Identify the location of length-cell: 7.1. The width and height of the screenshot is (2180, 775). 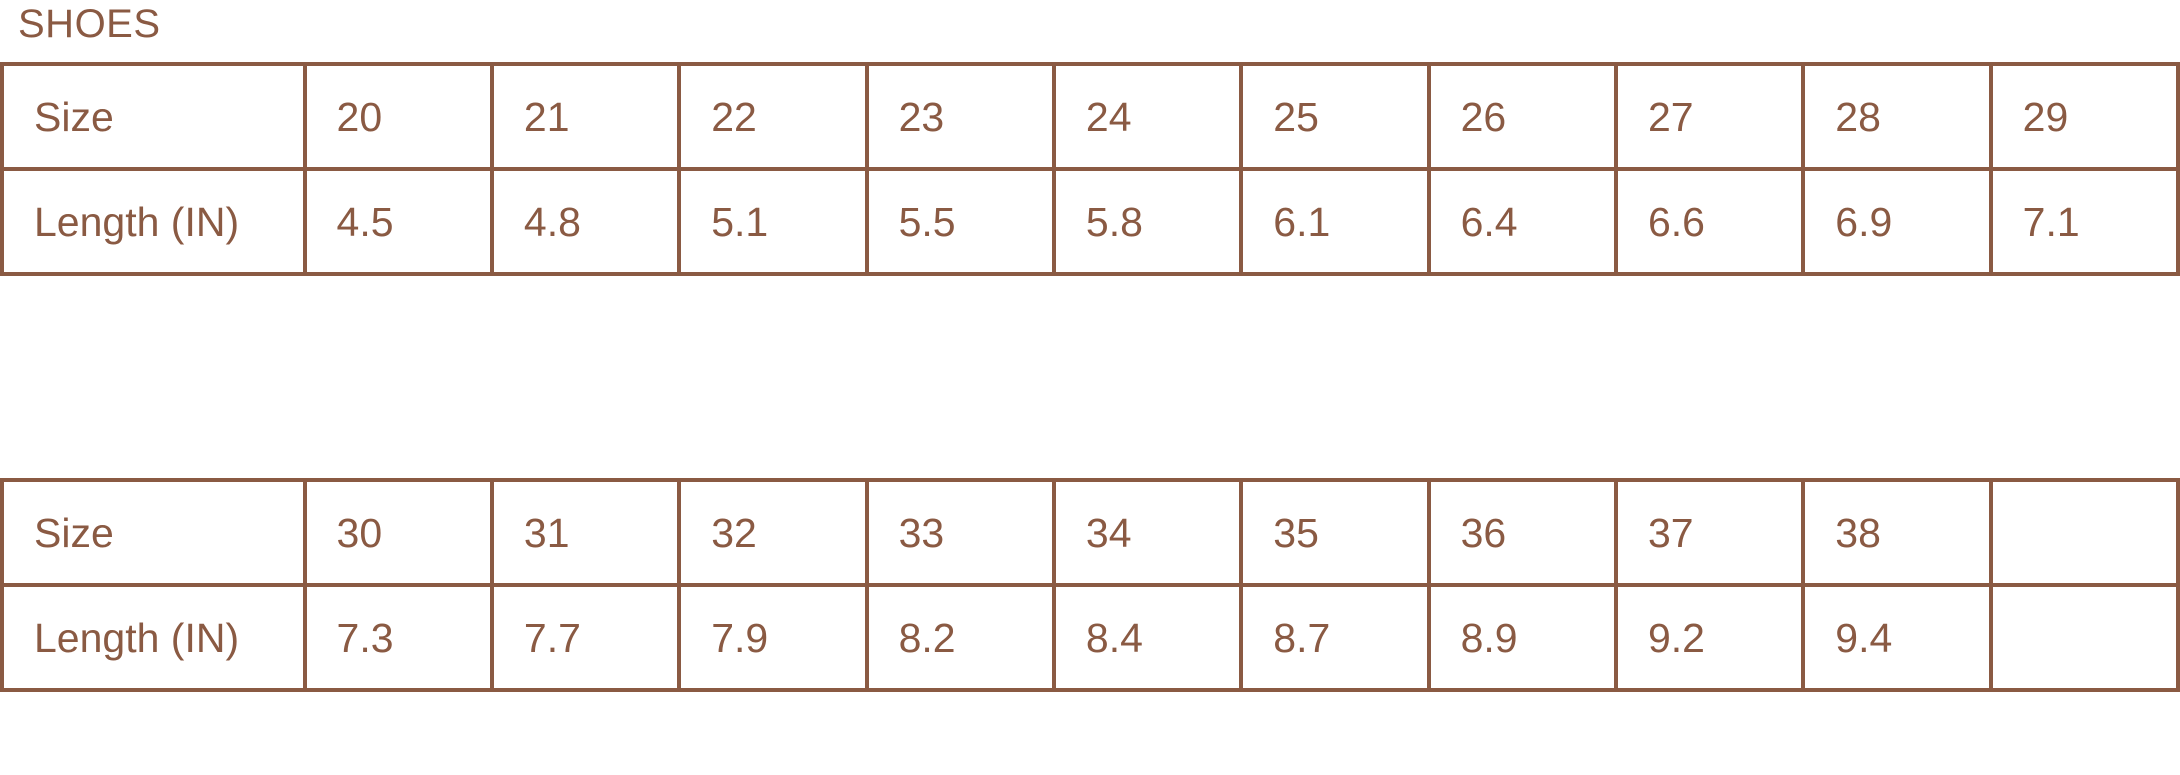
(2084, 221).